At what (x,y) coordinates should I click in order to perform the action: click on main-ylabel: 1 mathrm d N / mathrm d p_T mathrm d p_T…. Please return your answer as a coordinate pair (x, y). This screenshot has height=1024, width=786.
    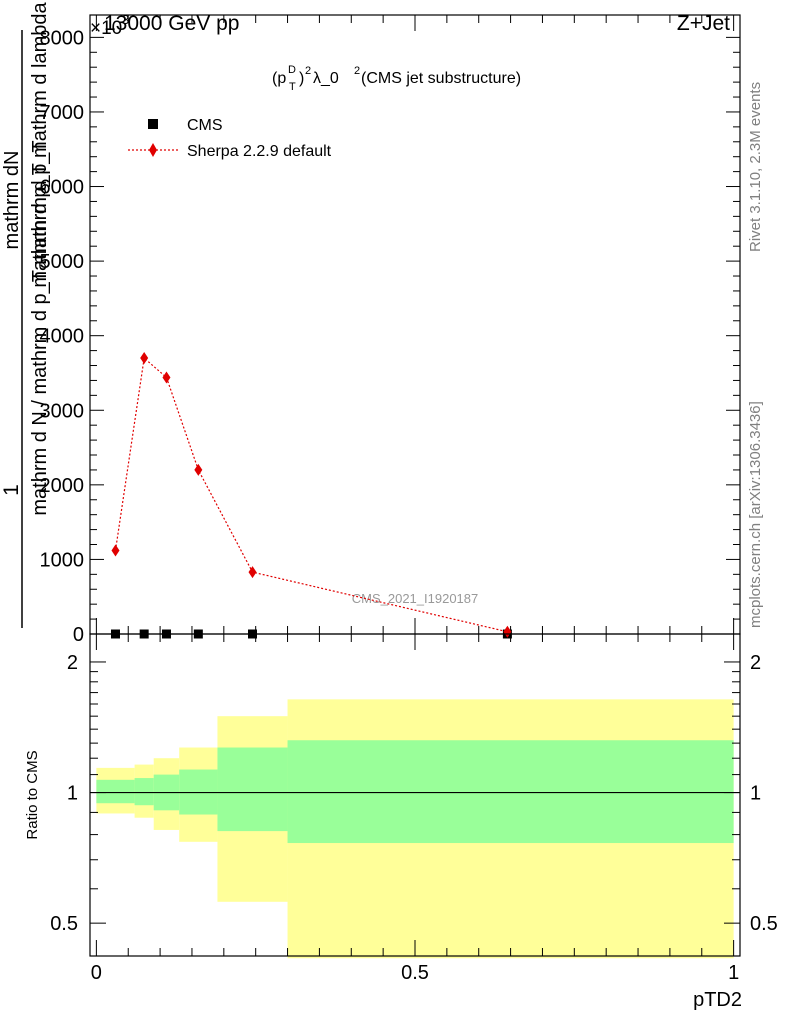
    Looking at the image, I should click on (25, 314).